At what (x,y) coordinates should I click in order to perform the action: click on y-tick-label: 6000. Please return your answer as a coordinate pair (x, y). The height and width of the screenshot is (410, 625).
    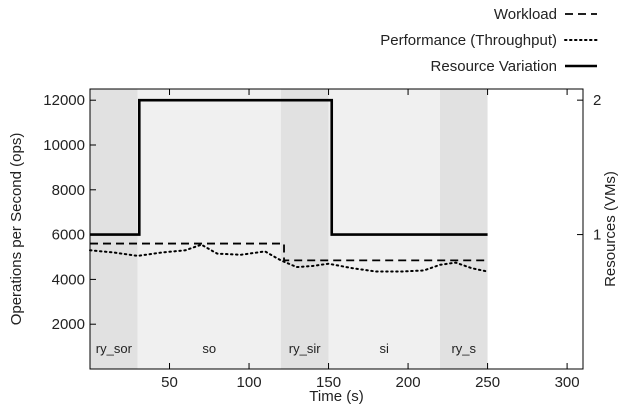
    Looking at the image, I should click on (68, 235).